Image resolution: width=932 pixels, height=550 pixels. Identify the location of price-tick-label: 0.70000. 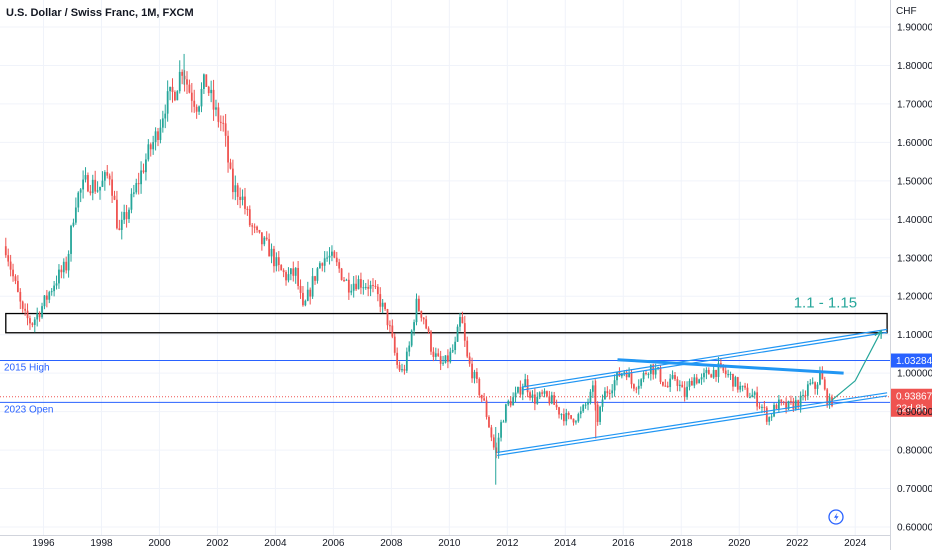
(914, 489).